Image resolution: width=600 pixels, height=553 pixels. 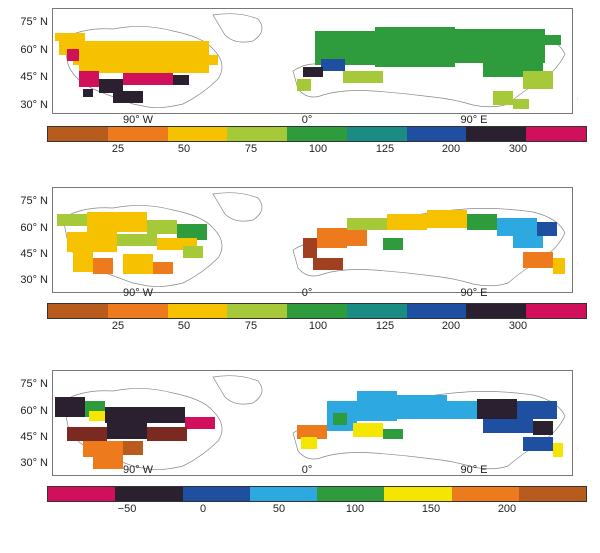 What do you see at coordinates (203, 509) in the screenshot?
I see `colorbar-tick: 0` at bounding box center [203, 509].